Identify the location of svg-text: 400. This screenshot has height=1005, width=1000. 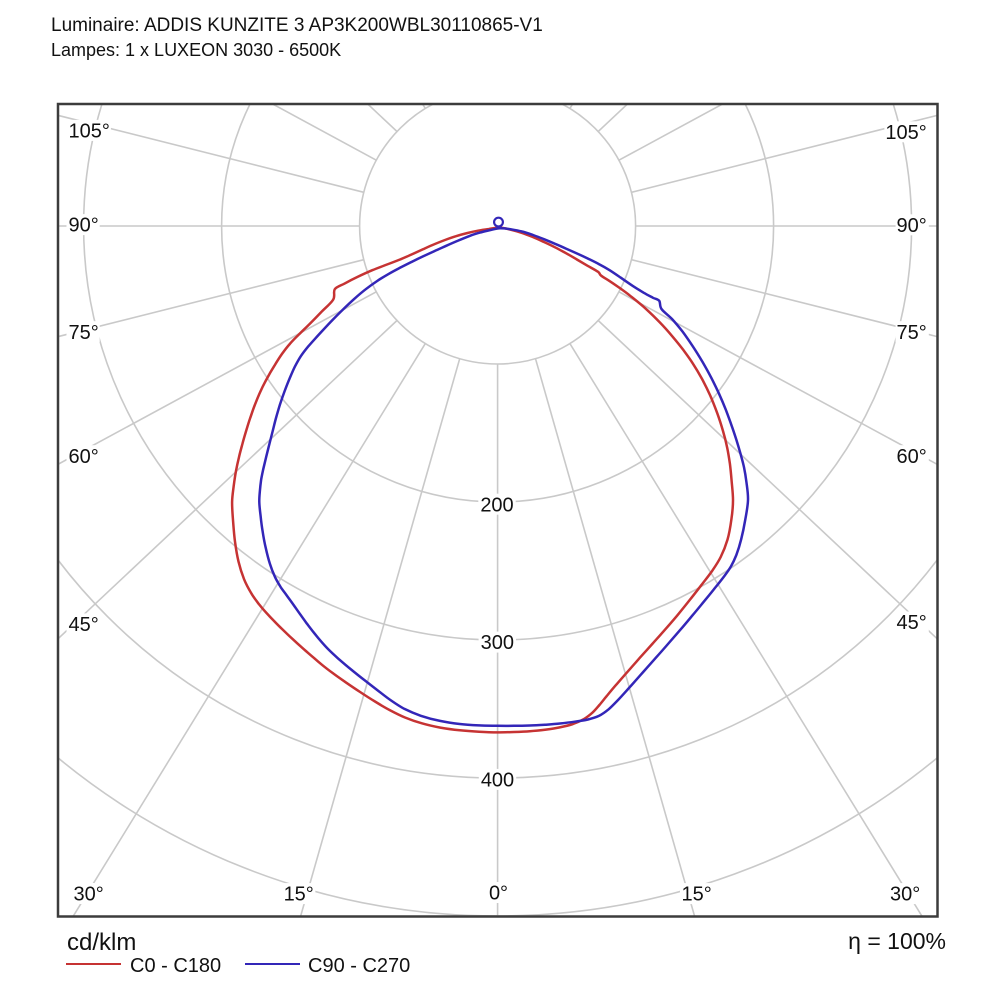
(497, 781).